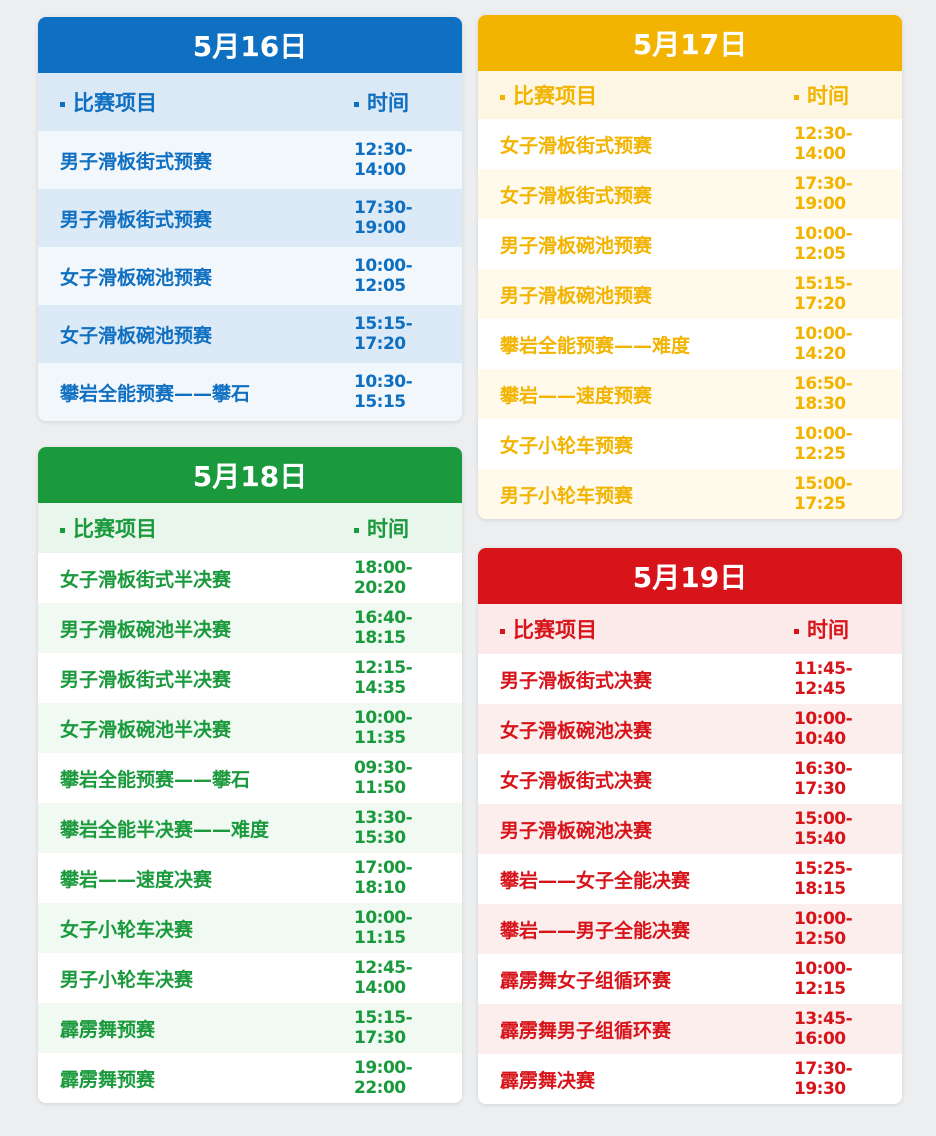 Image resolution: width=936 pixels, height=1136 pixels. Describe the element at coordinates (823, 194) in the screenshot. I see `event-time: 17:30-19:00` at that location.